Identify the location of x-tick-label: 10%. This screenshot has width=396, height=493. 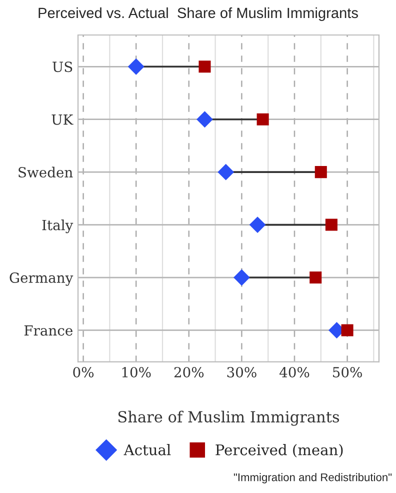
(136, 372).